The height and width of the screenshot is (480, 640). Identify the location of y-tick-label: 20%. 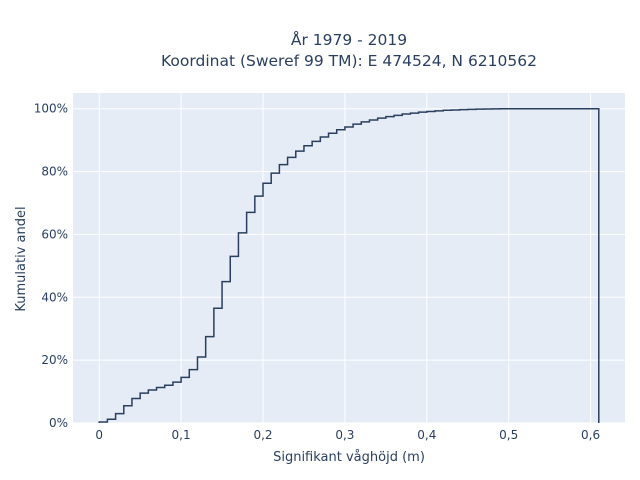
(54, 360).